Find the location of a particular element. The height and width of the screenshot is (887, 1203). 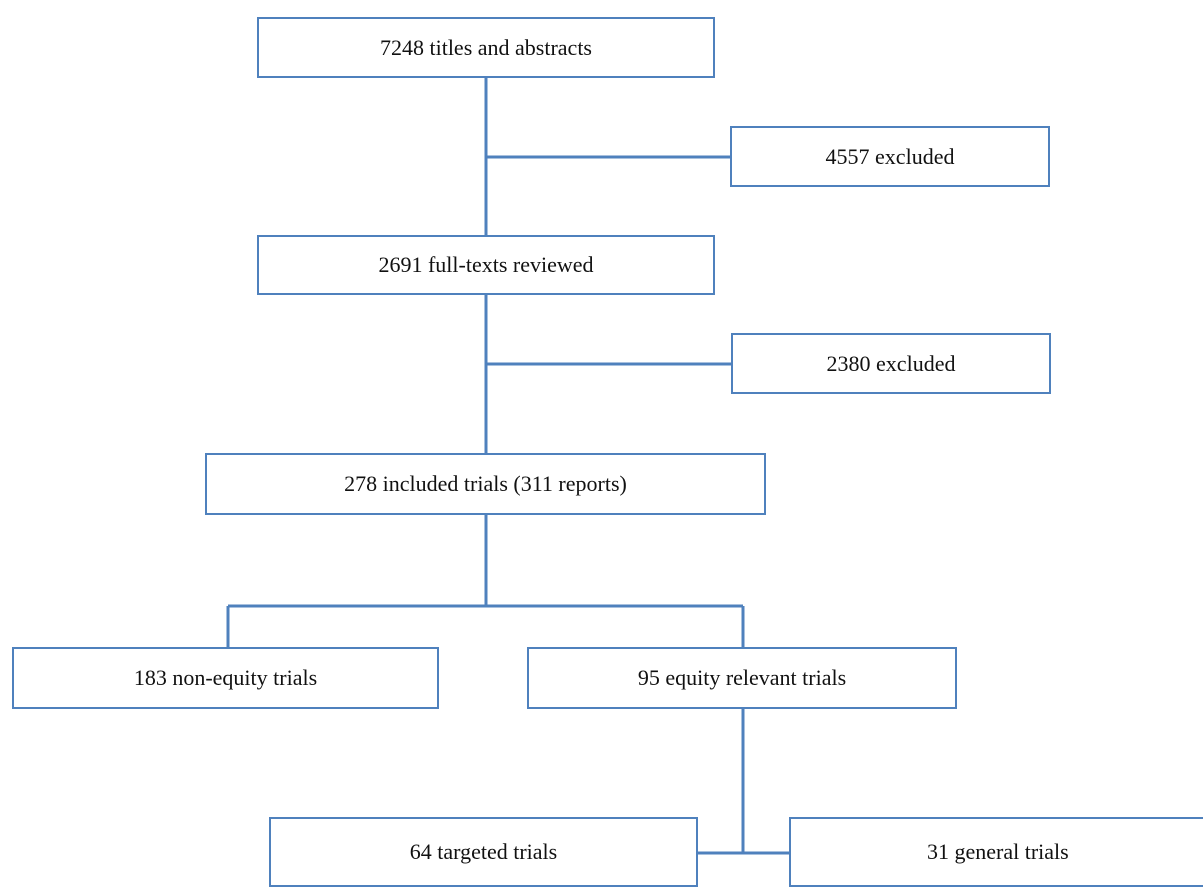

box-excluded-first-label: 4557 excluded is located at coordinates (890, 156).